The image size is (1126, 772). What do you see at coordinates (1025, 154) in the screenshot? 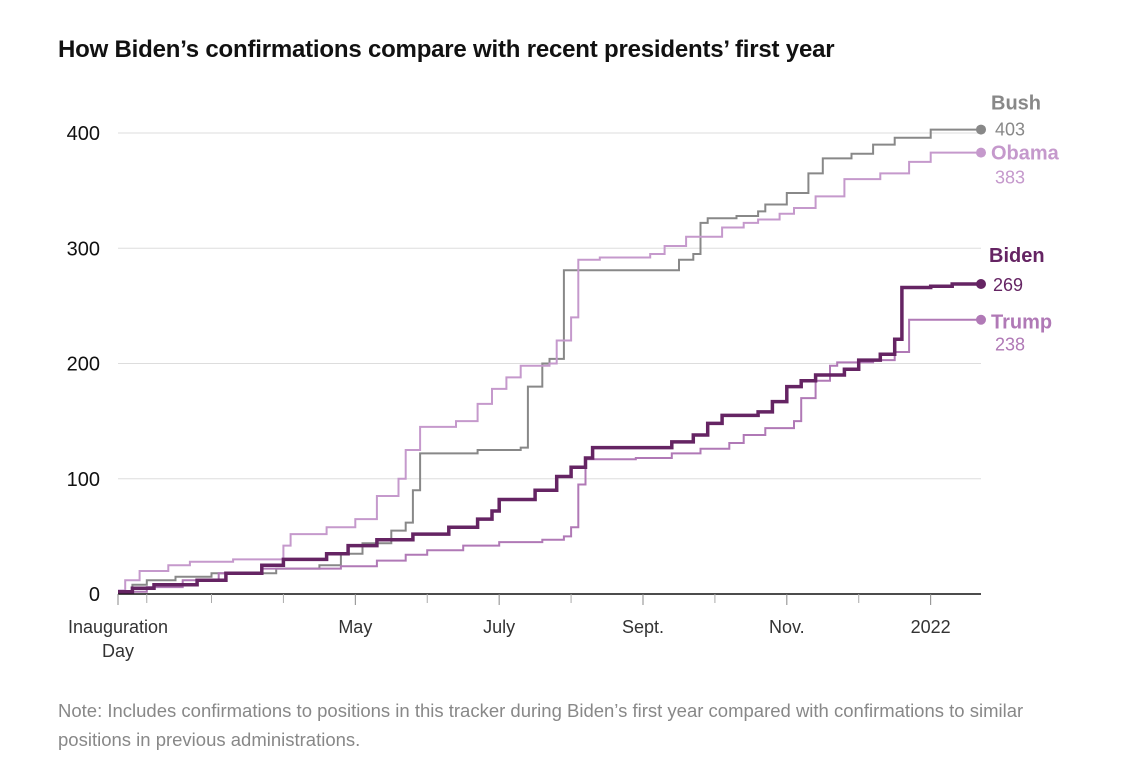
I see `series-label-obama: Obama` at bounding box center [1025, 154].